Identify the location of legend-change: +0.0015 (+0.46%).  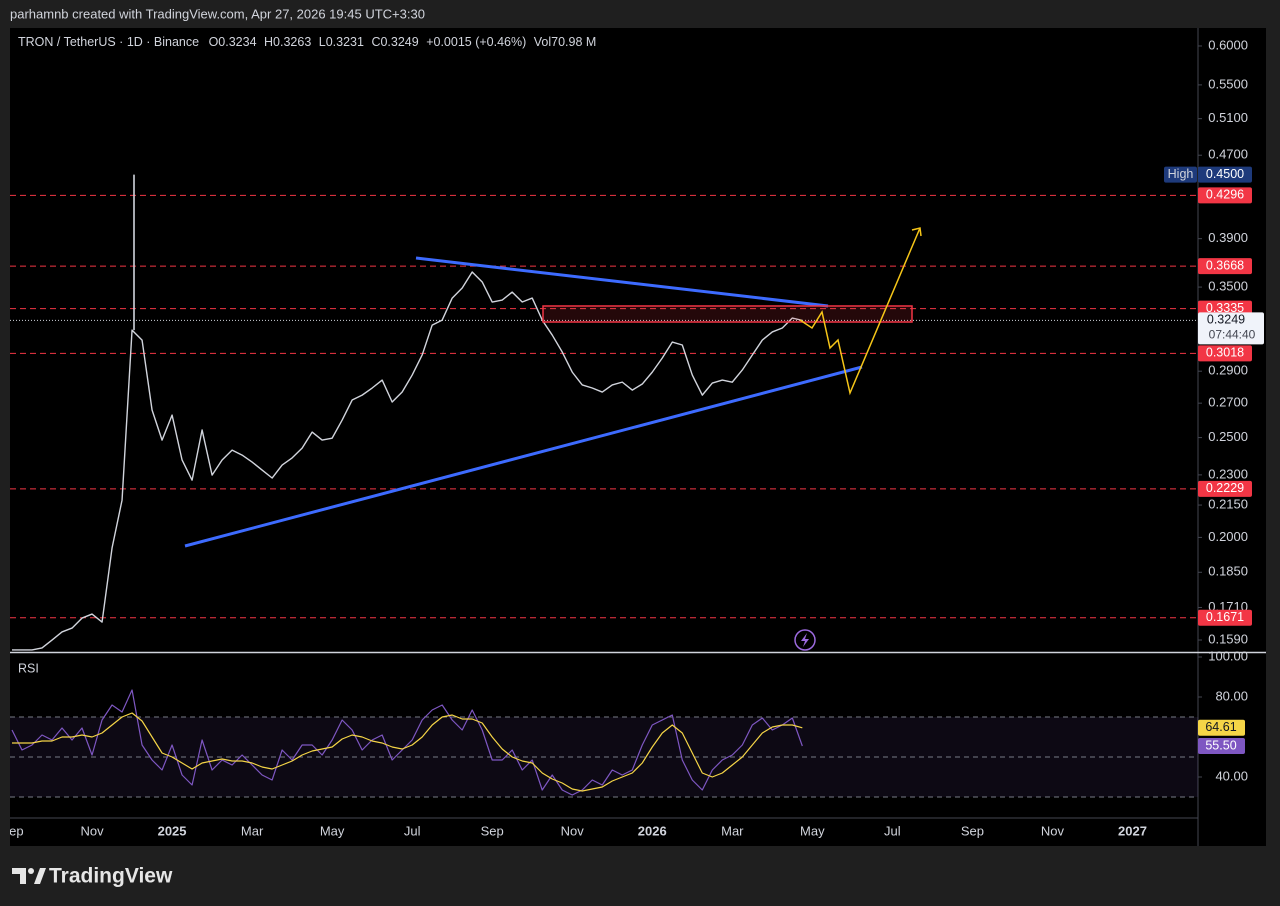
(476, 42).